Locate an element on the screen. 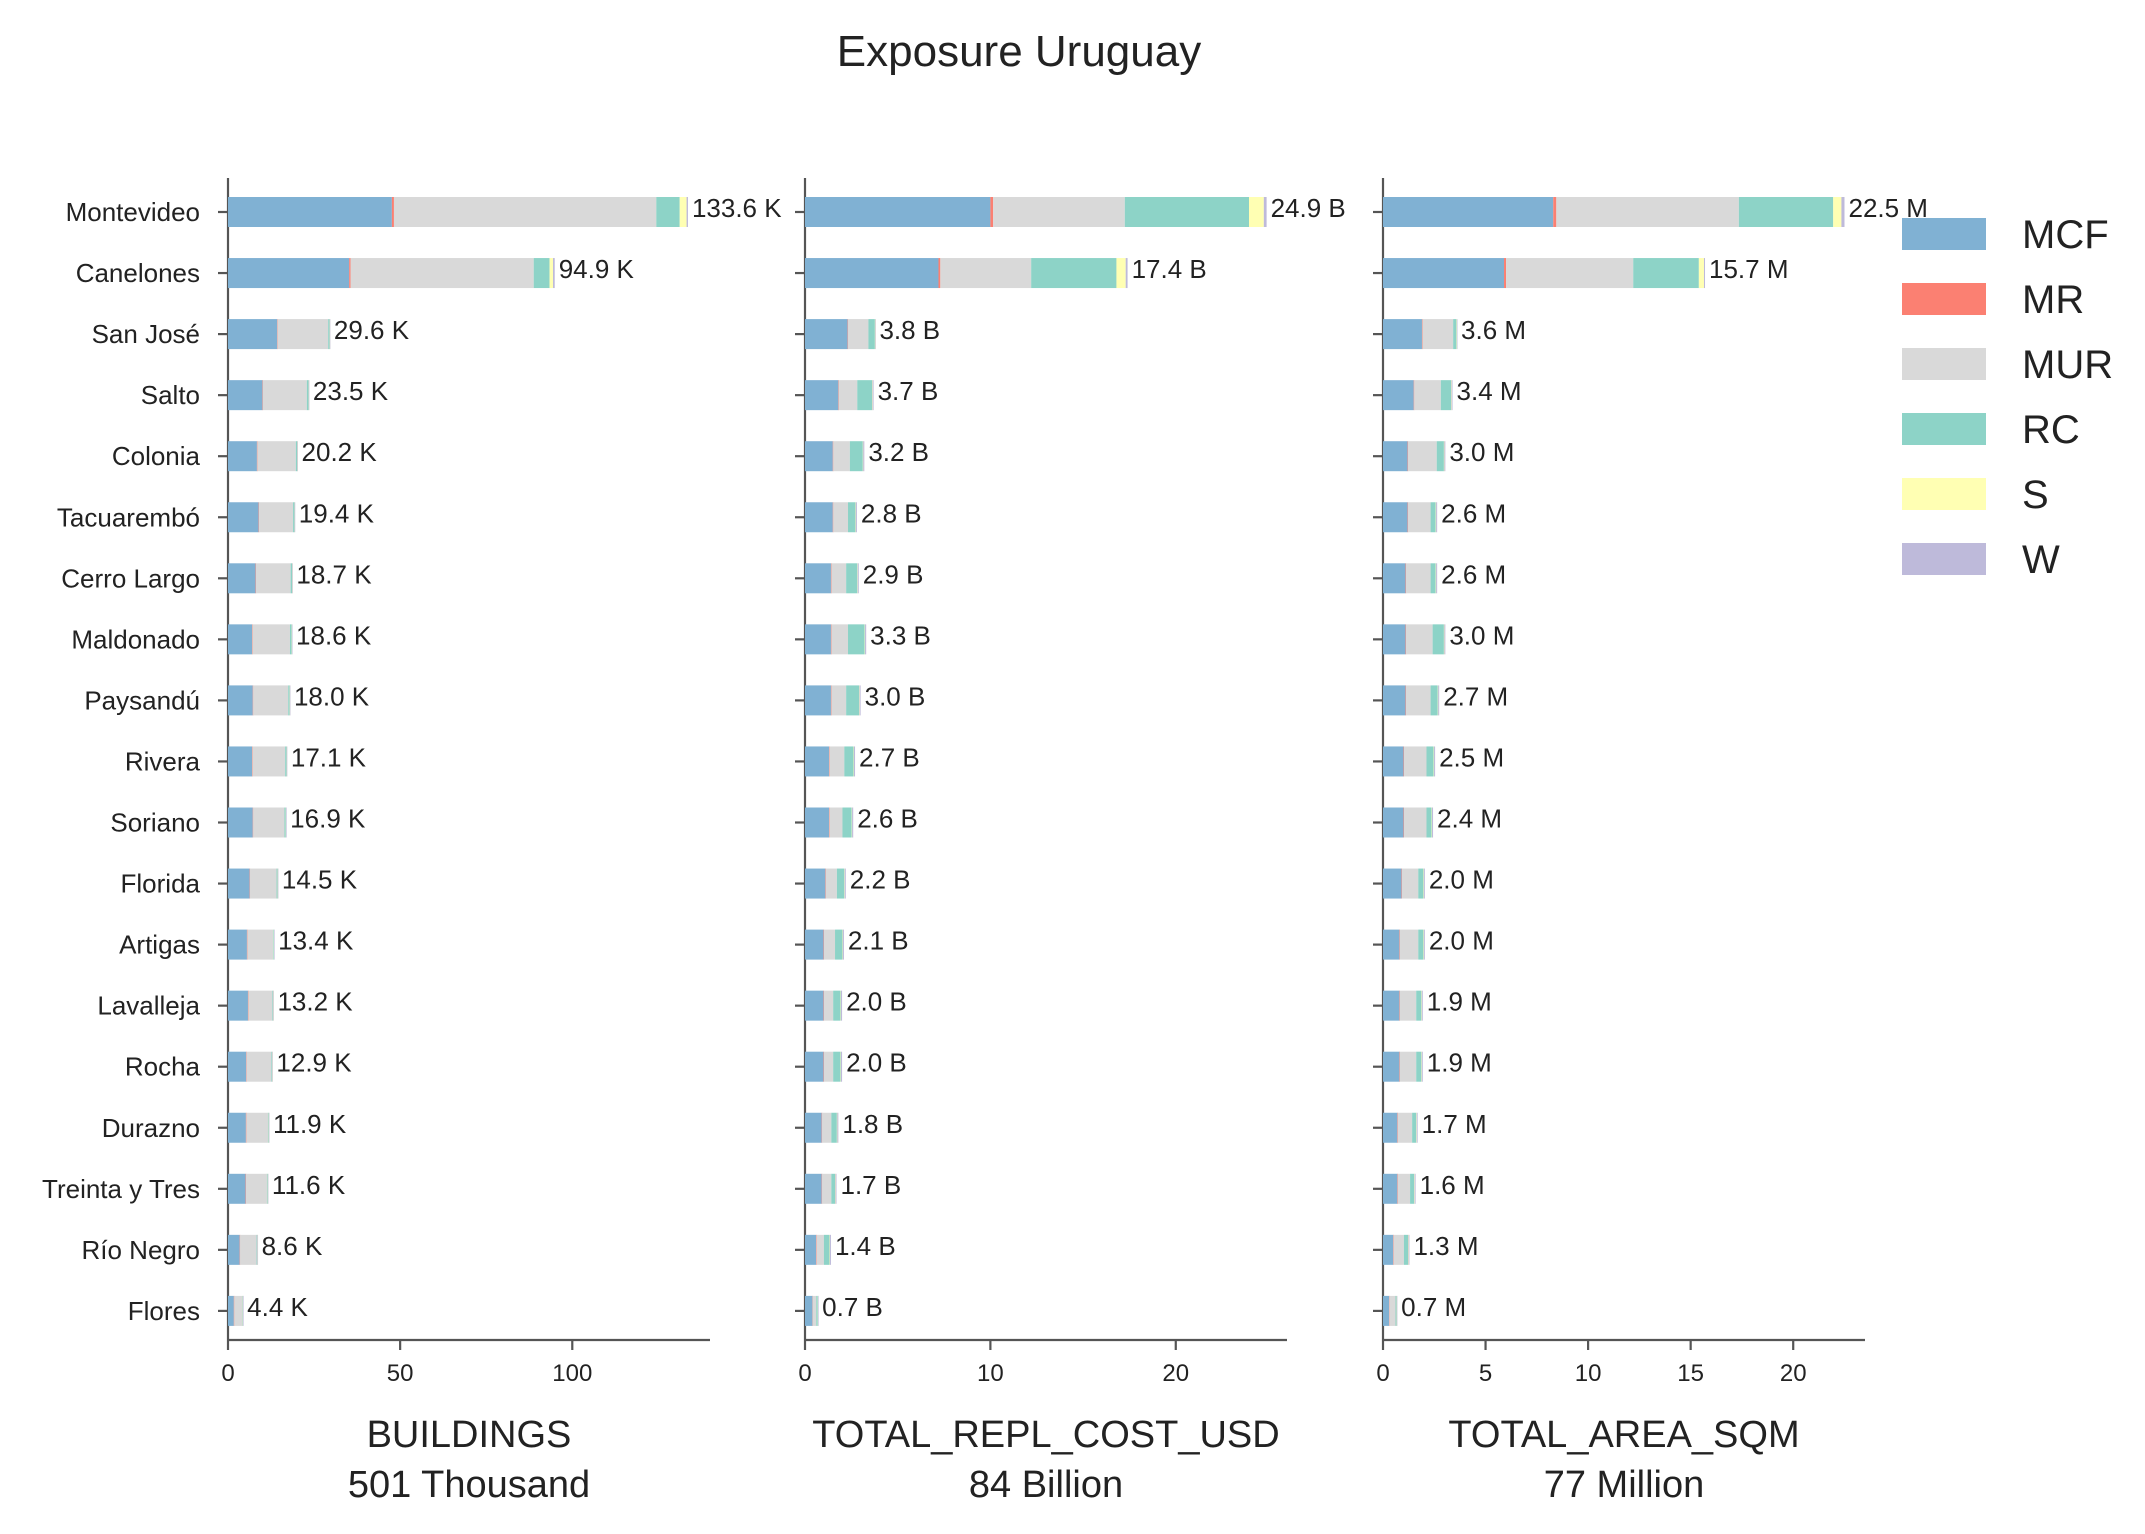 The height and width of the screenshot is (1534, 2145). bar-value-label: 94.9 K is located at coordinates (597, 269).